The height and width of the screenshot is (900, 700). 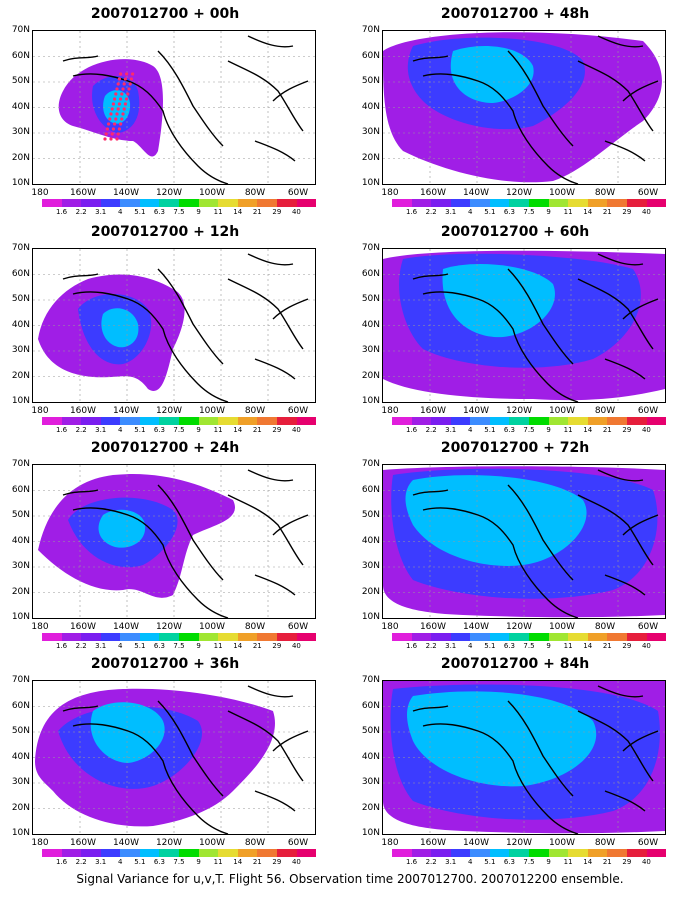 I want to click on colorbar-label: 14, so click(x=238, y=862).